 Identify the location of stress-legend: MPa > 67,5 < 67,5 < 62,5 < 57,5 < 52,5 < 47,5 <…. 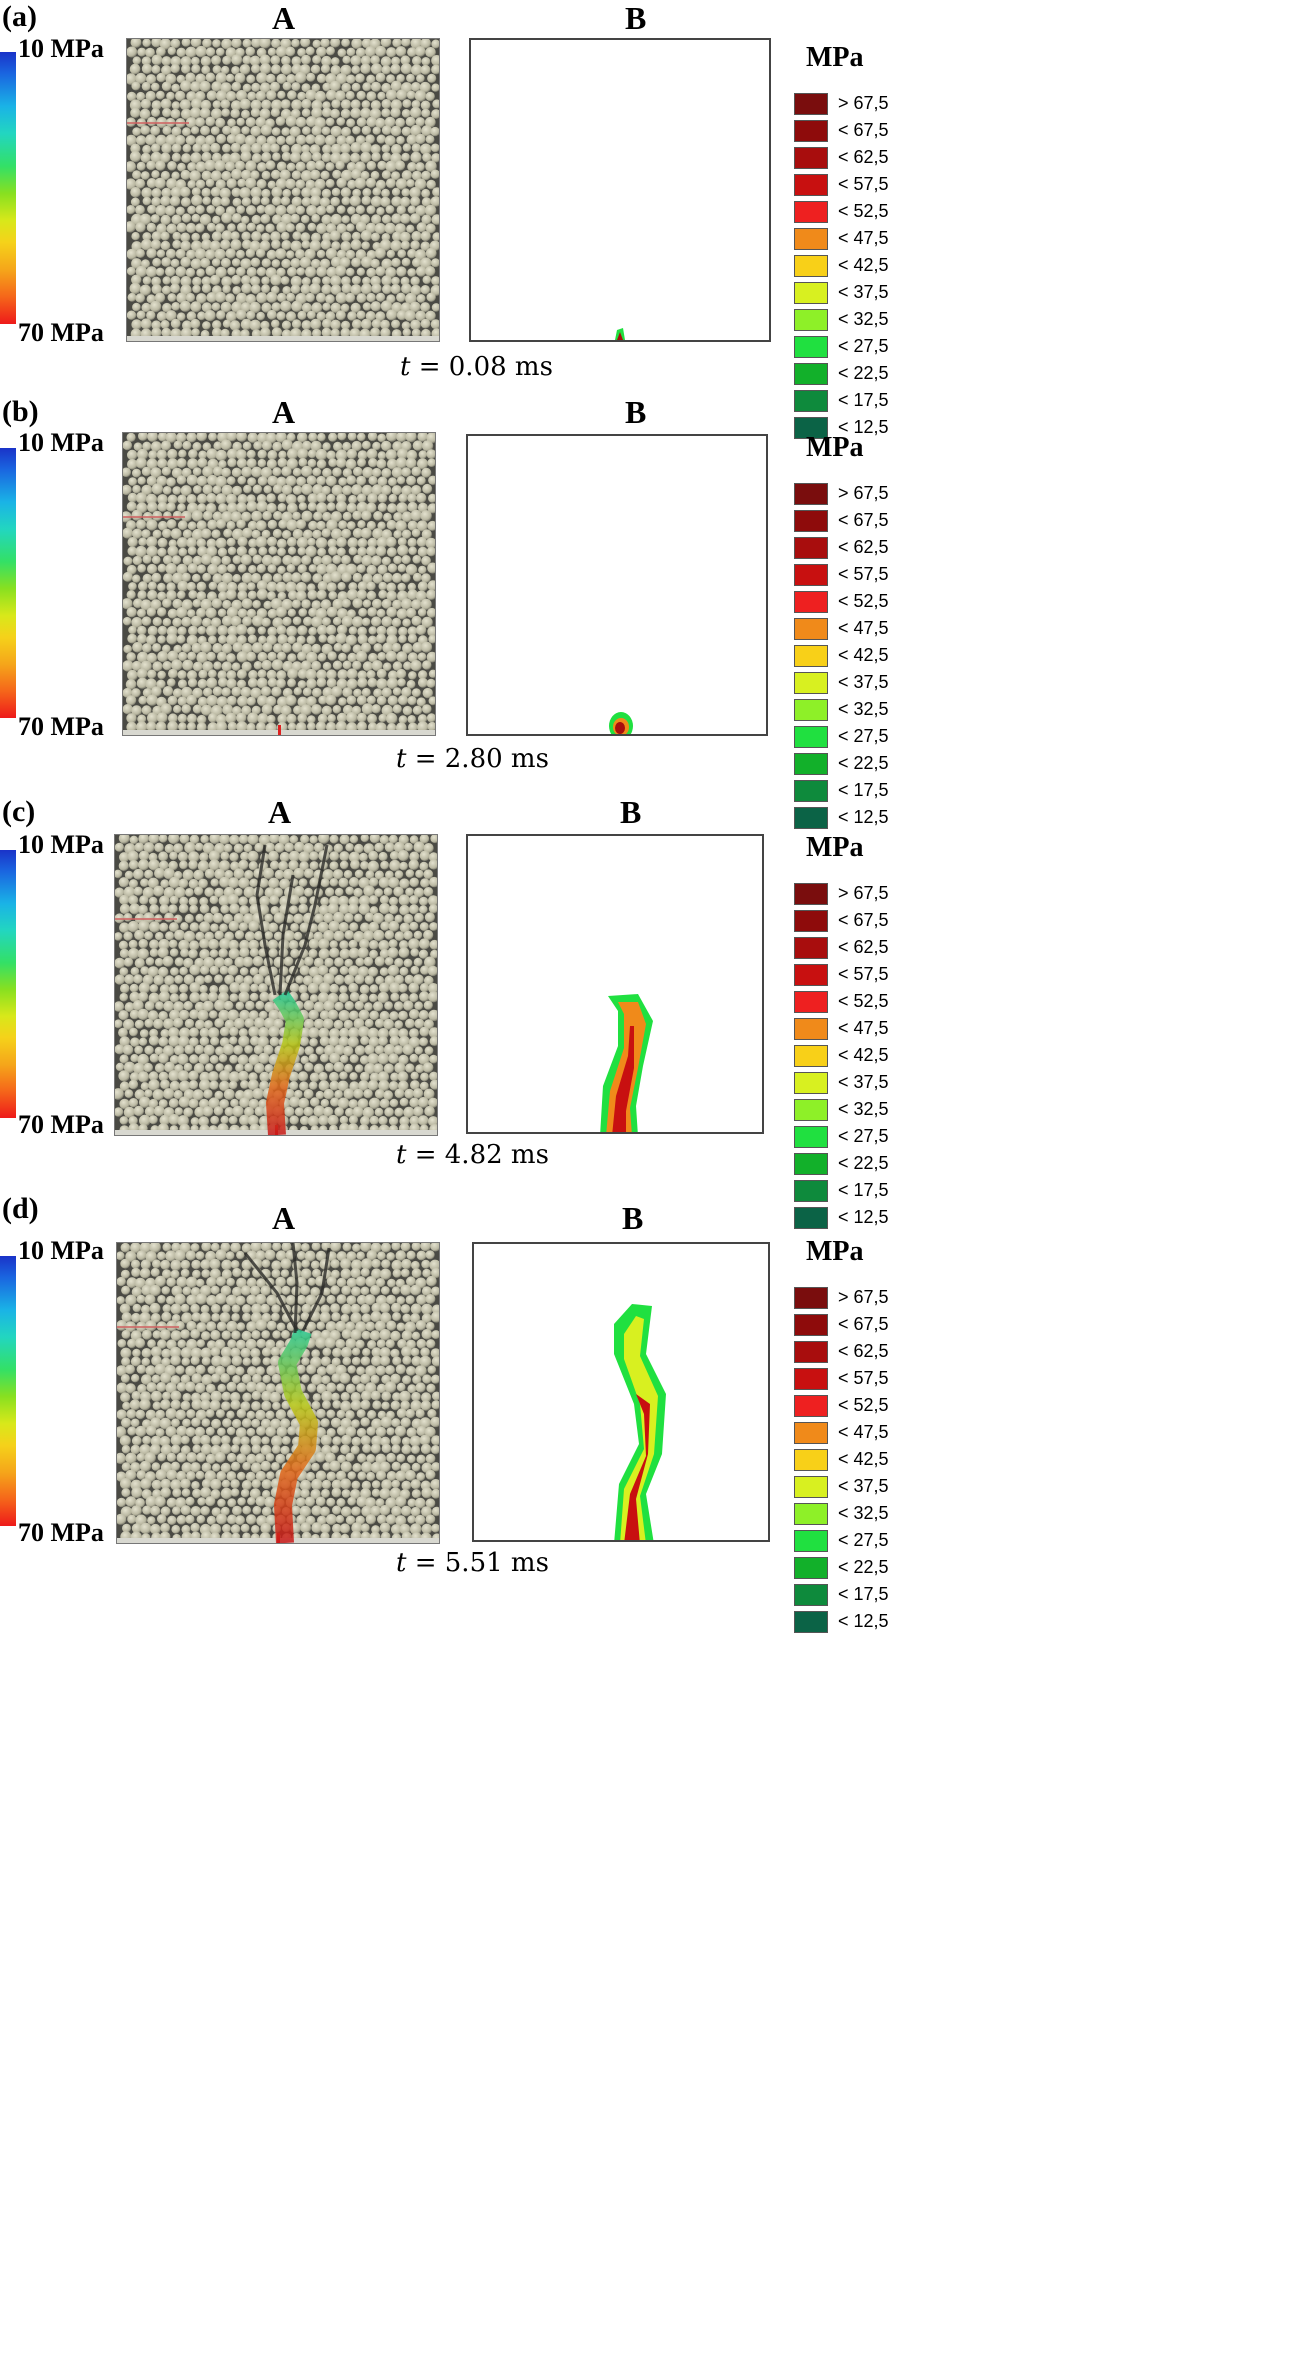
(841, 241).